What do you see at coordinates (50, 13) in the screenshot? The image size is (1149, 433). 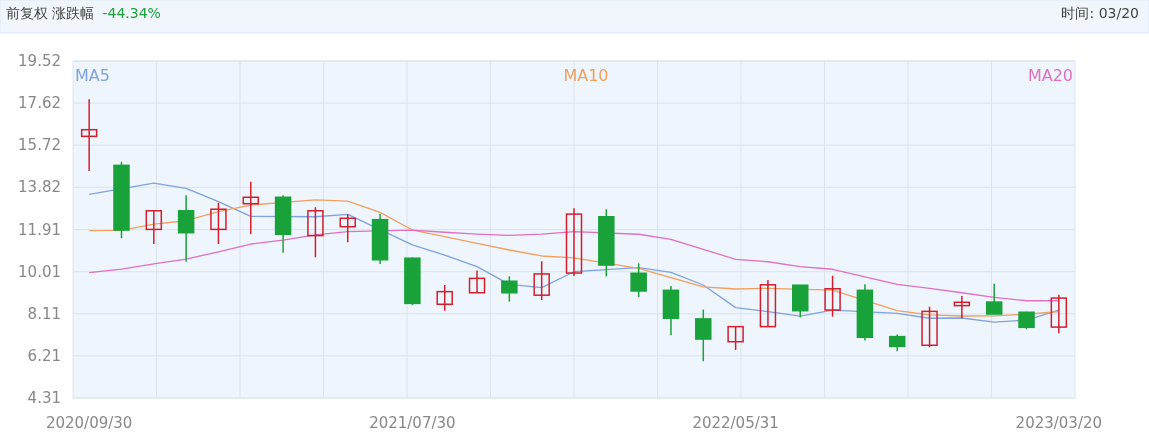 I see `chart-title: 前复权 涨跌幅` at bounding box center [50, 13].